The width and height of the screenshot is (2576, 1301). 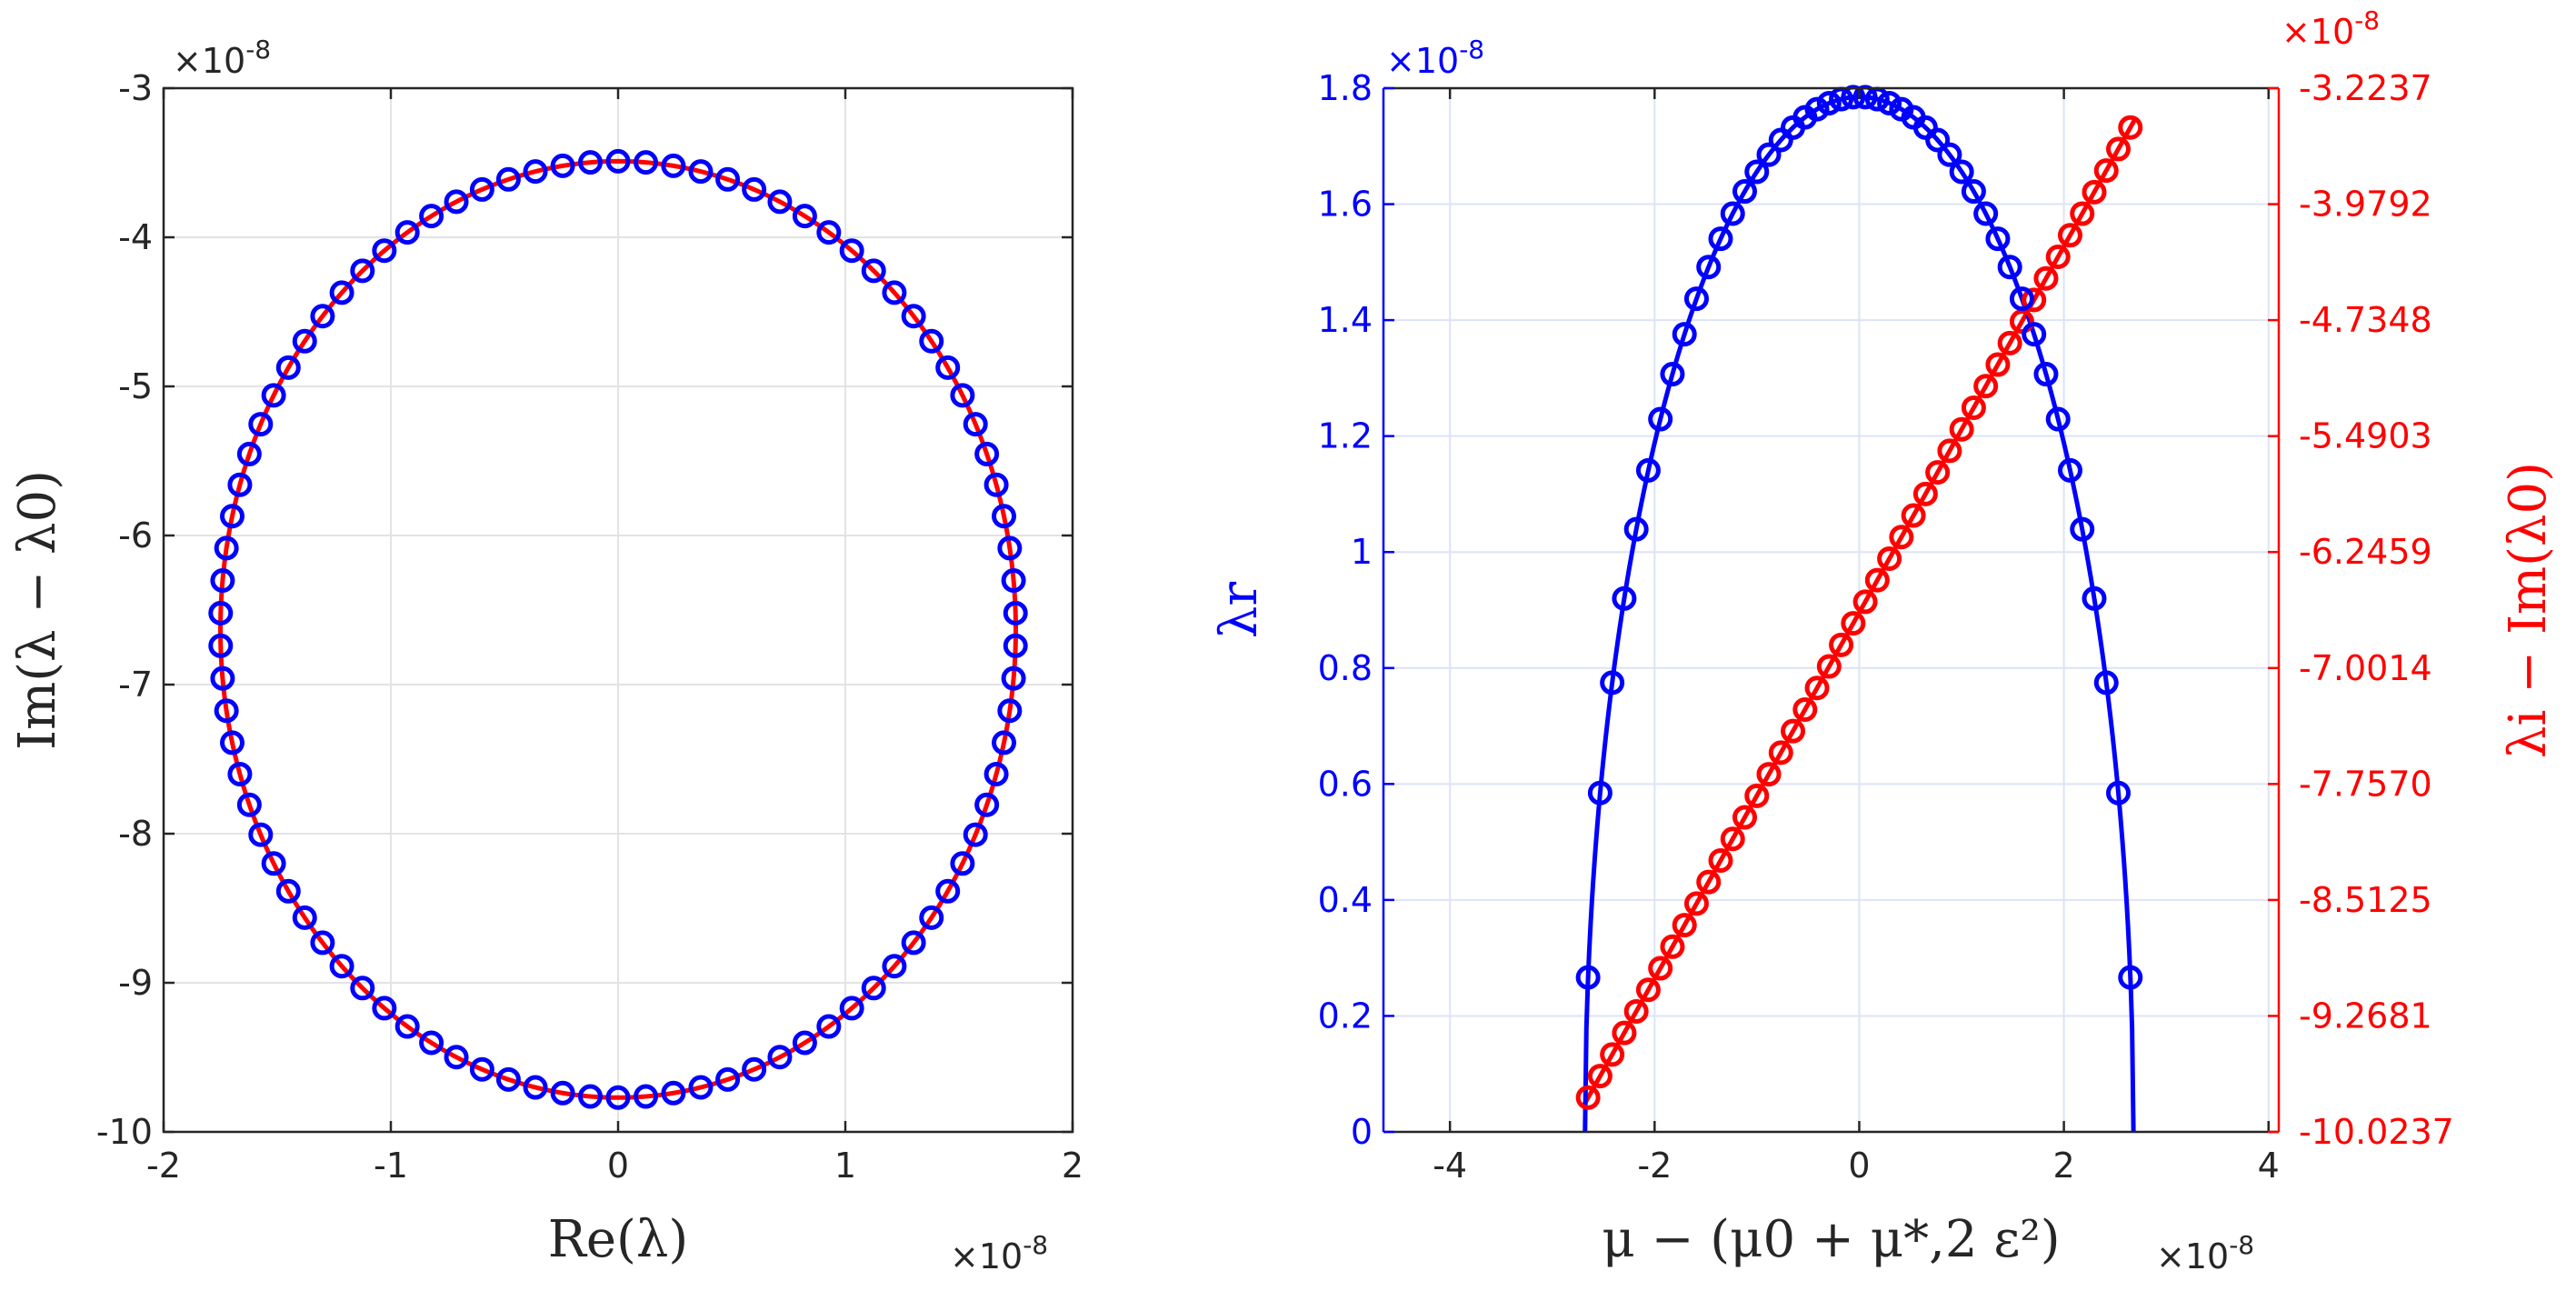 What do you see at coordinates (2365, 436) in the screenshot?
I see `right-y-tick-label: -5.4903` at bounding box center [2365, 436].